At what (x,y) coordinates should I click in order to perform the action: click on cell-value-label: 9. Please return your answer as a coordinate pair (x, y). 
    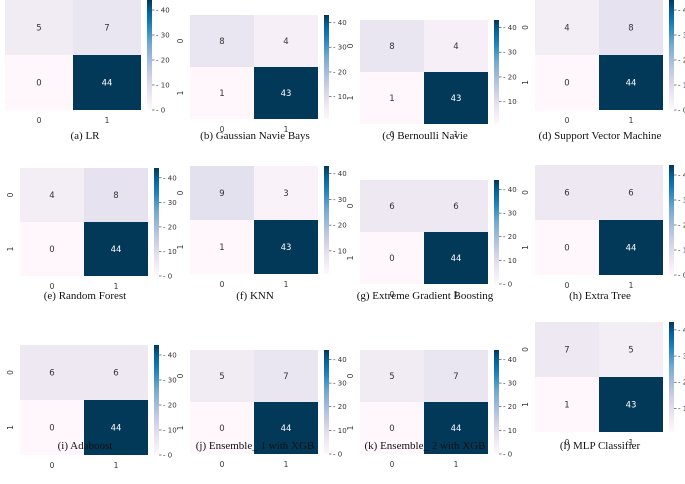
    Looking at the image, I should click on (221, 194).